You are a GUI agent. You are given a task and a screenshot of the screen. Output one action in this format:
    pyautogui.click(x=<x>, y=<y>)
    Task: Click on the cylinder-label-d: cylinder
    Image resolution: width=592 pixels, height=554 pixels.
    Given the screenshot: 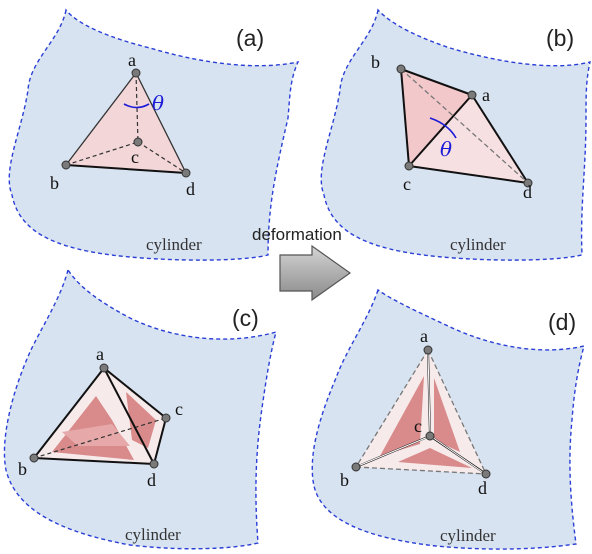 What is the action you would take?
    pyautogui.click(x=468, y=535)
    